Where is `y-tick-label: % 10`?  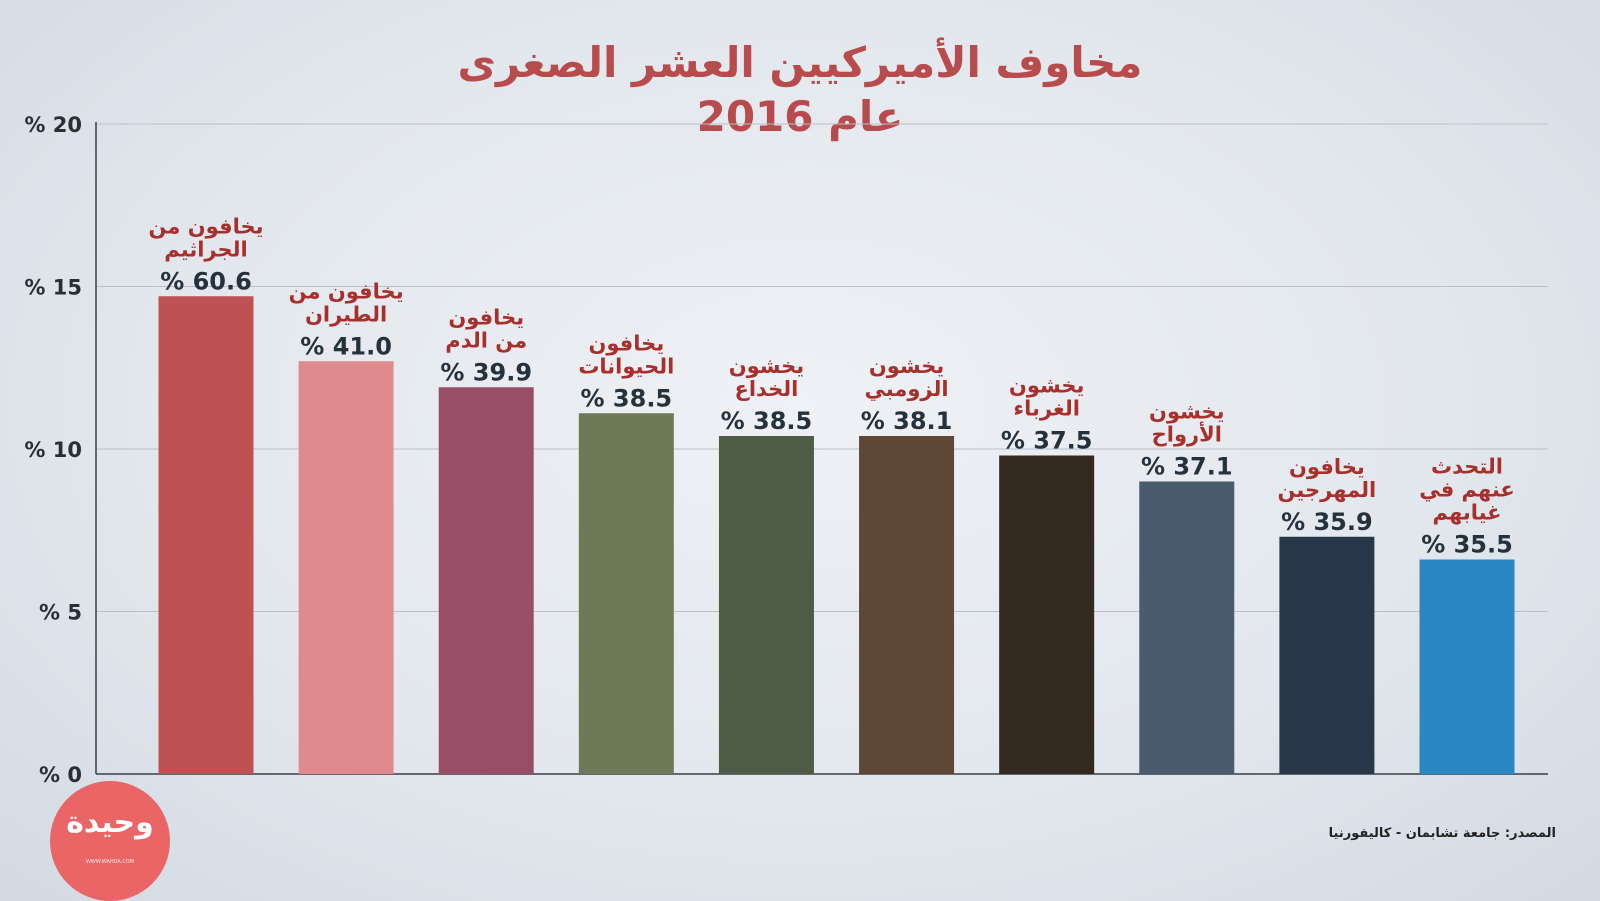
y-tick-label: % 10 is located at coordinates (53, 450).